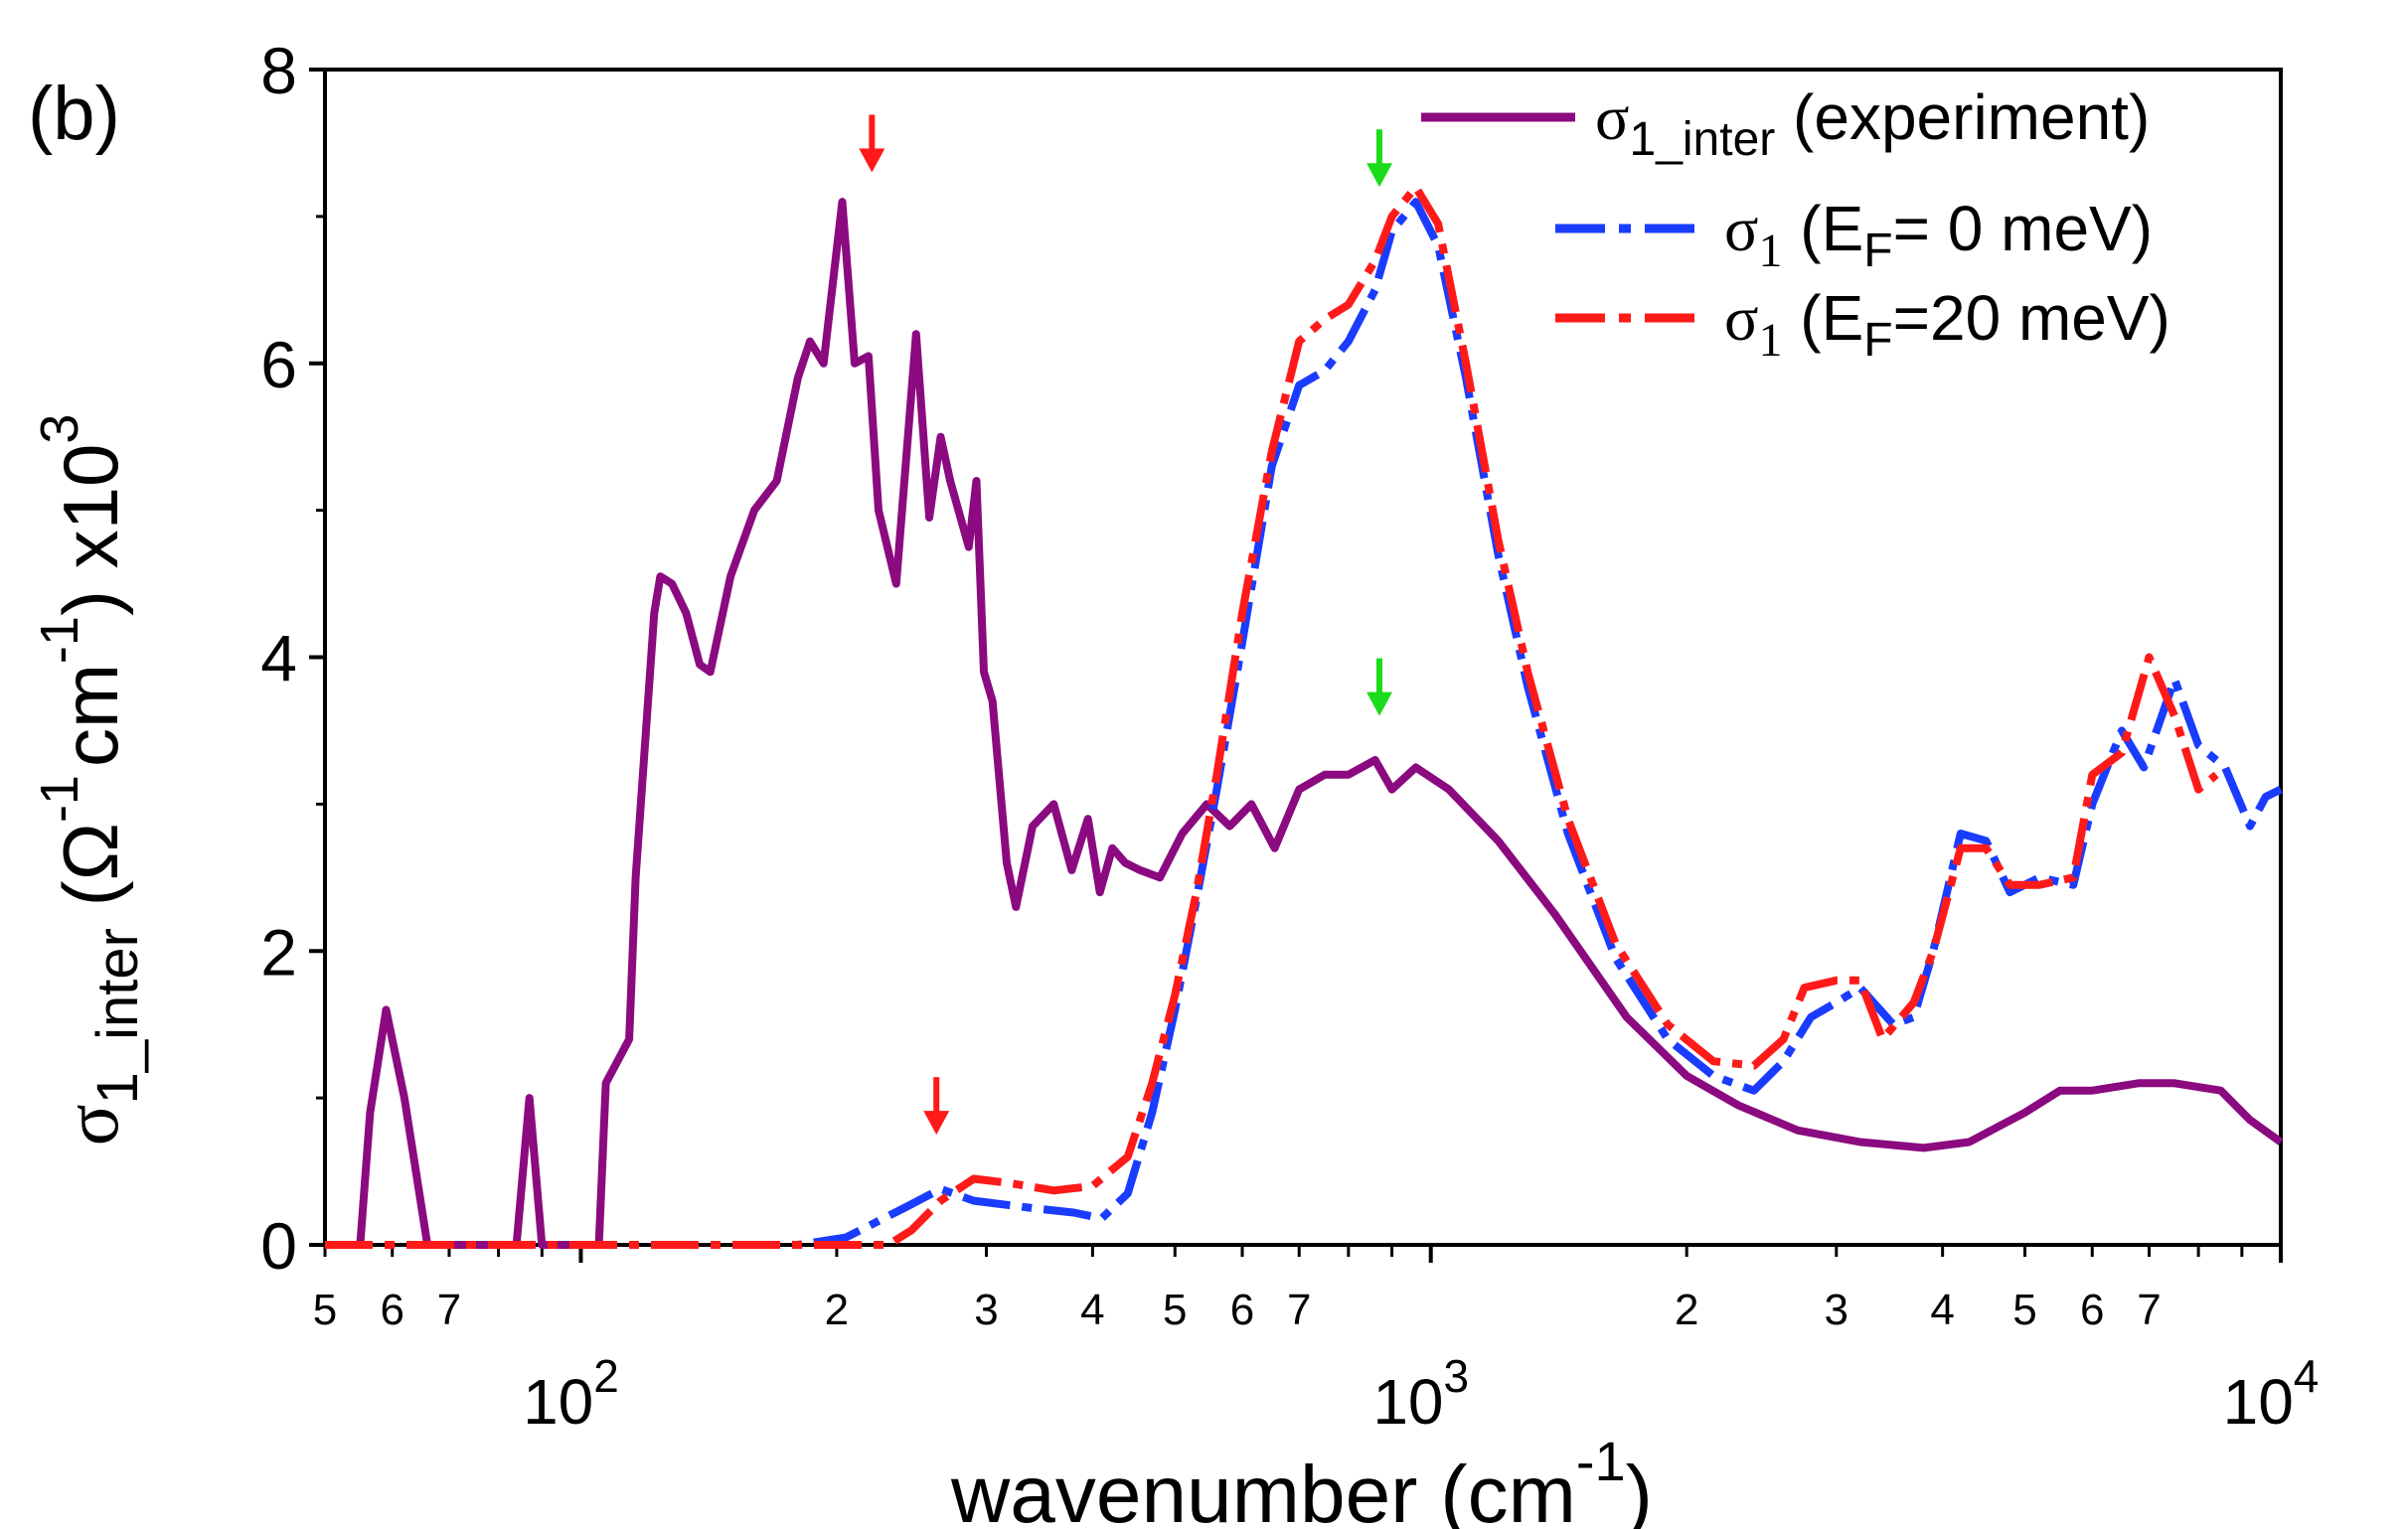 Image resolution: width=2408 pixels, height=1529 pixels. Describe the element at coordinates (74, 114) in the screenshot. I see `panel-label: (b)` at that location.